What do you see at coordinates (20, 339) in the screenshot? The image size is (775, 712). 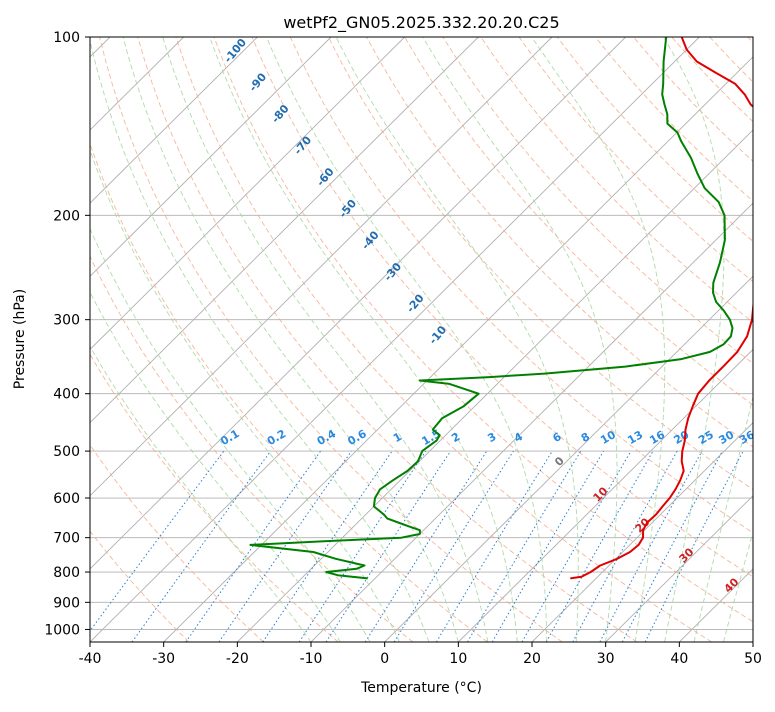 I see `y-axis-label: Pressure (hPa)` at bounding box center [20, 339].